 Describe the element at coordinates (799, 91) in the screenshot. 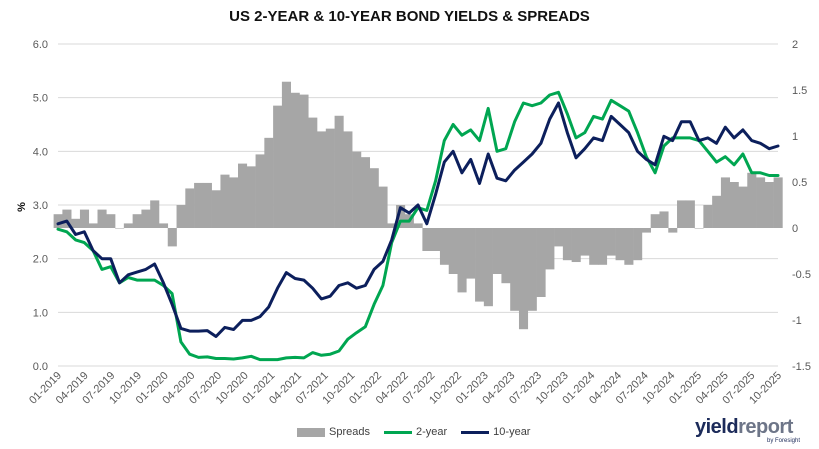

I see `y-right-tick-label: 1.5` at that location.